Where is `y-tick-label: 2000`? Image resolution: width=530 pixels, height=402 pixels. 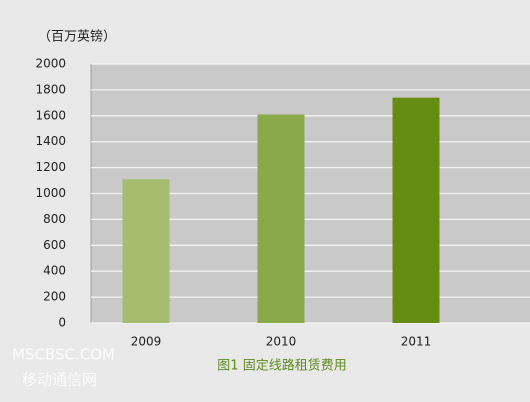
y-tick-label: 2000 is located at coordinates (50, 64).